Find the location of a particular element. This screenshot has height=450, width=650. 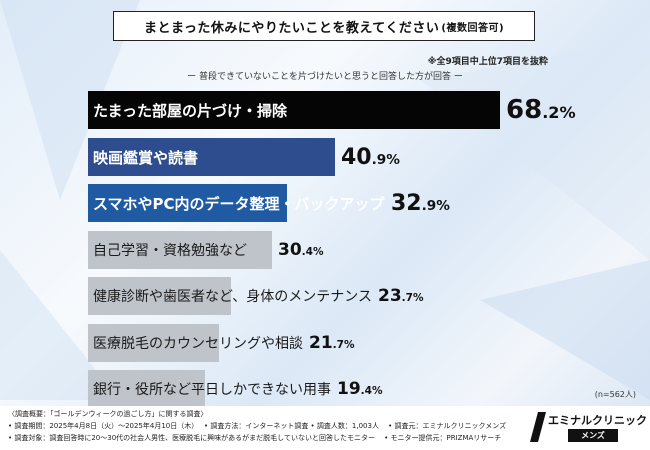

title-suffix: (複数回答可) is located at coordinates (473, 28).